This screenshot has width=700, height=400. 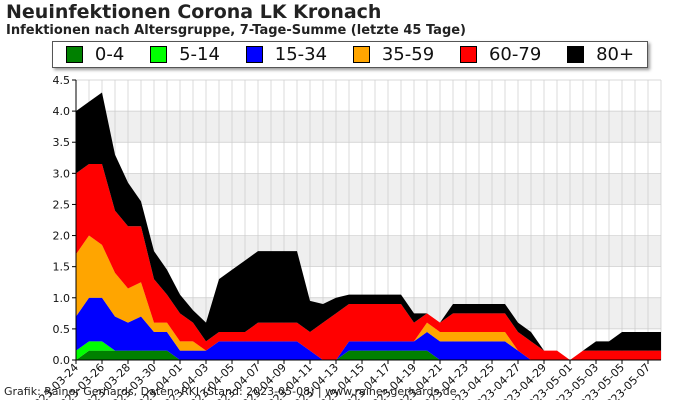 I want to click on chart-title: Neuinfektionen Corona LK Kronach, so click(x=194, y=12).